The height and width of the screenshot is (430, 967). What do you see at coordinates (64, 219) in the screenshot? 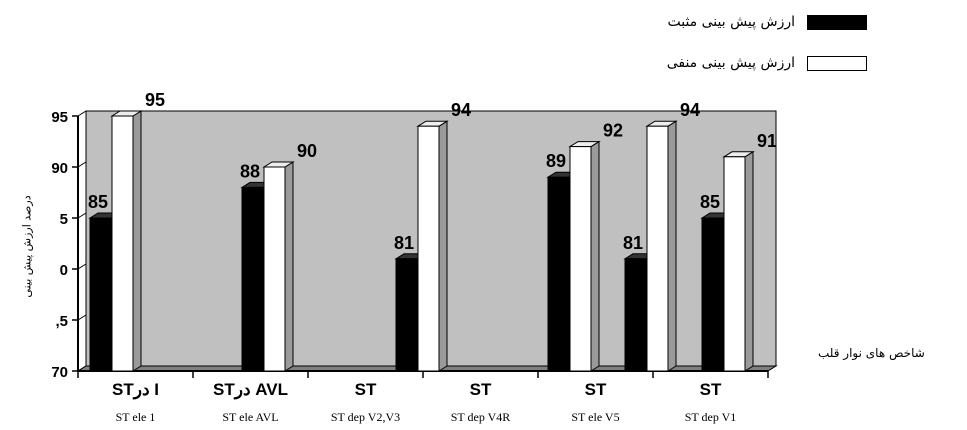
I see `y-tick-label: 5` at bounding box center [64, 219].